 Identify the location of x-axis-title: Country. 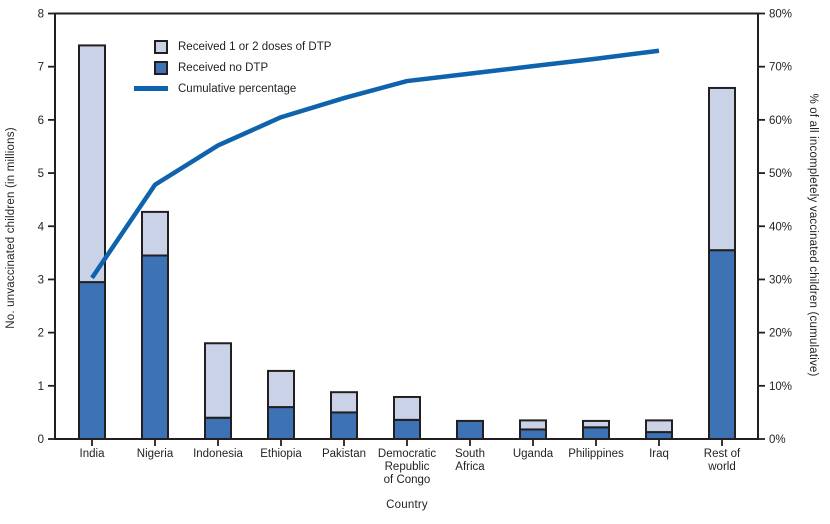
(407, 505).